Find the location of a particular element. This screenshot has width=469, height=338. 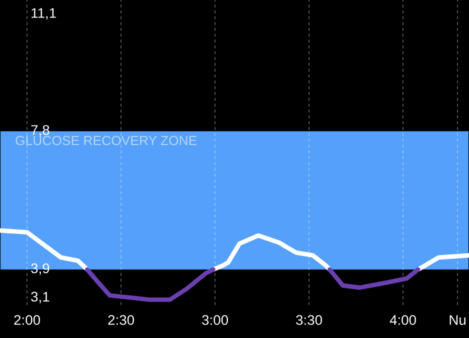

x-tick-label: Nu is located at coordinates (458, 320).